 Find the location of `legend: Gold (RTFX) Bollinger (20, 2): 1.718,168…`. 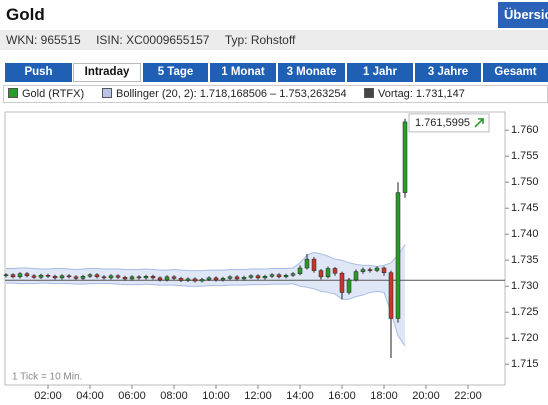

legend: Gold (RTFX) Bollinger (20, 2): 1.718,168… is located at coordinates (275, 94).